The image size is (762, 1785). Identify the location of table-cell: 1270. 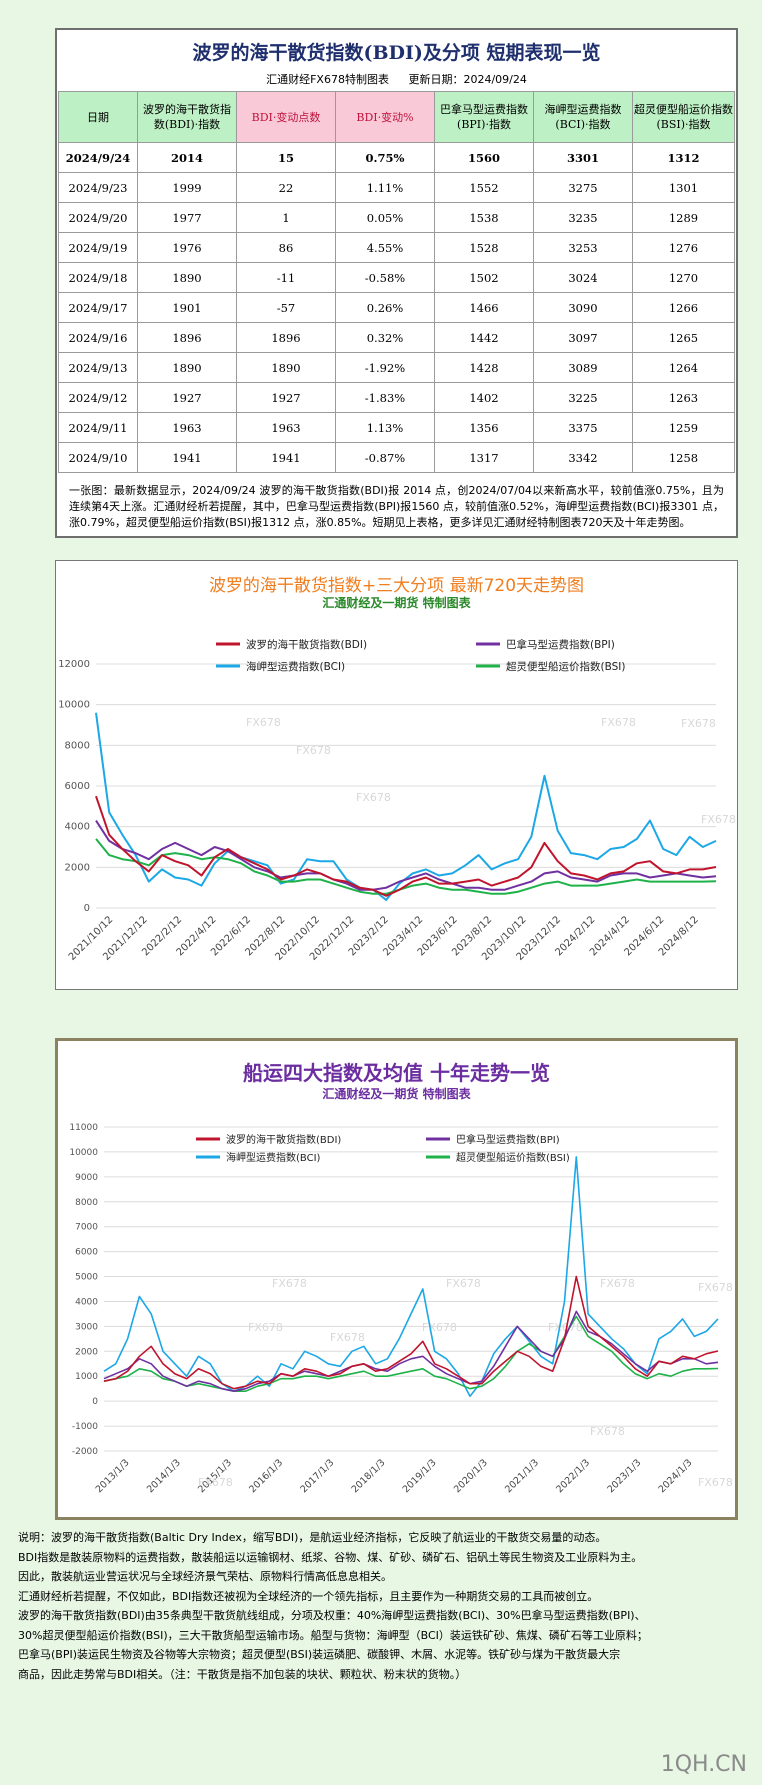
(683, 277).